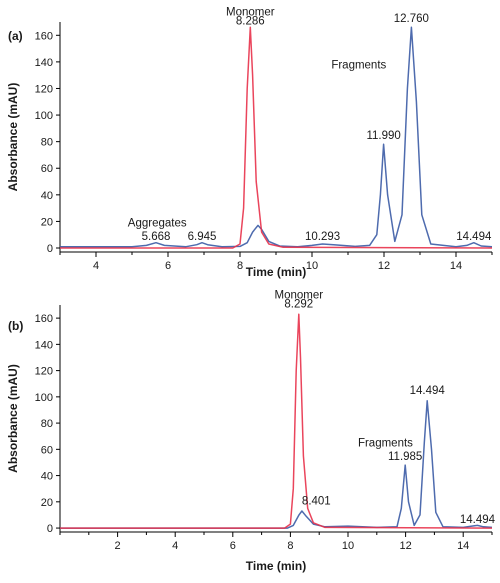  Describe the element at coordinates (118, 546) in the screenshot. I see `x-tick-label: 2` at that location.